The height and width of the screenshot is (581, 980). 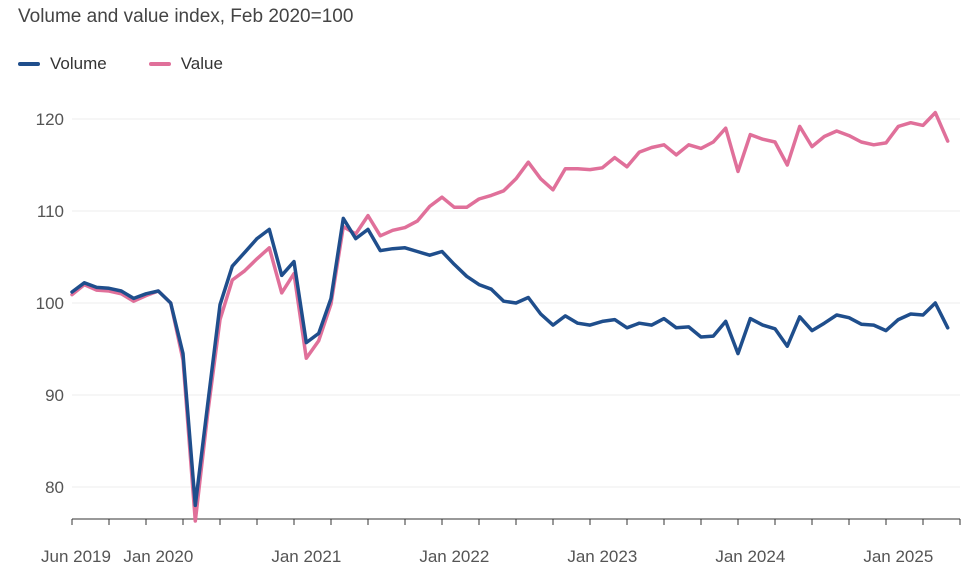 What do you see at coordinates (50, 211) in the screenshot?
I see `y-tick-label: 110` at bounding box center [50, 211].